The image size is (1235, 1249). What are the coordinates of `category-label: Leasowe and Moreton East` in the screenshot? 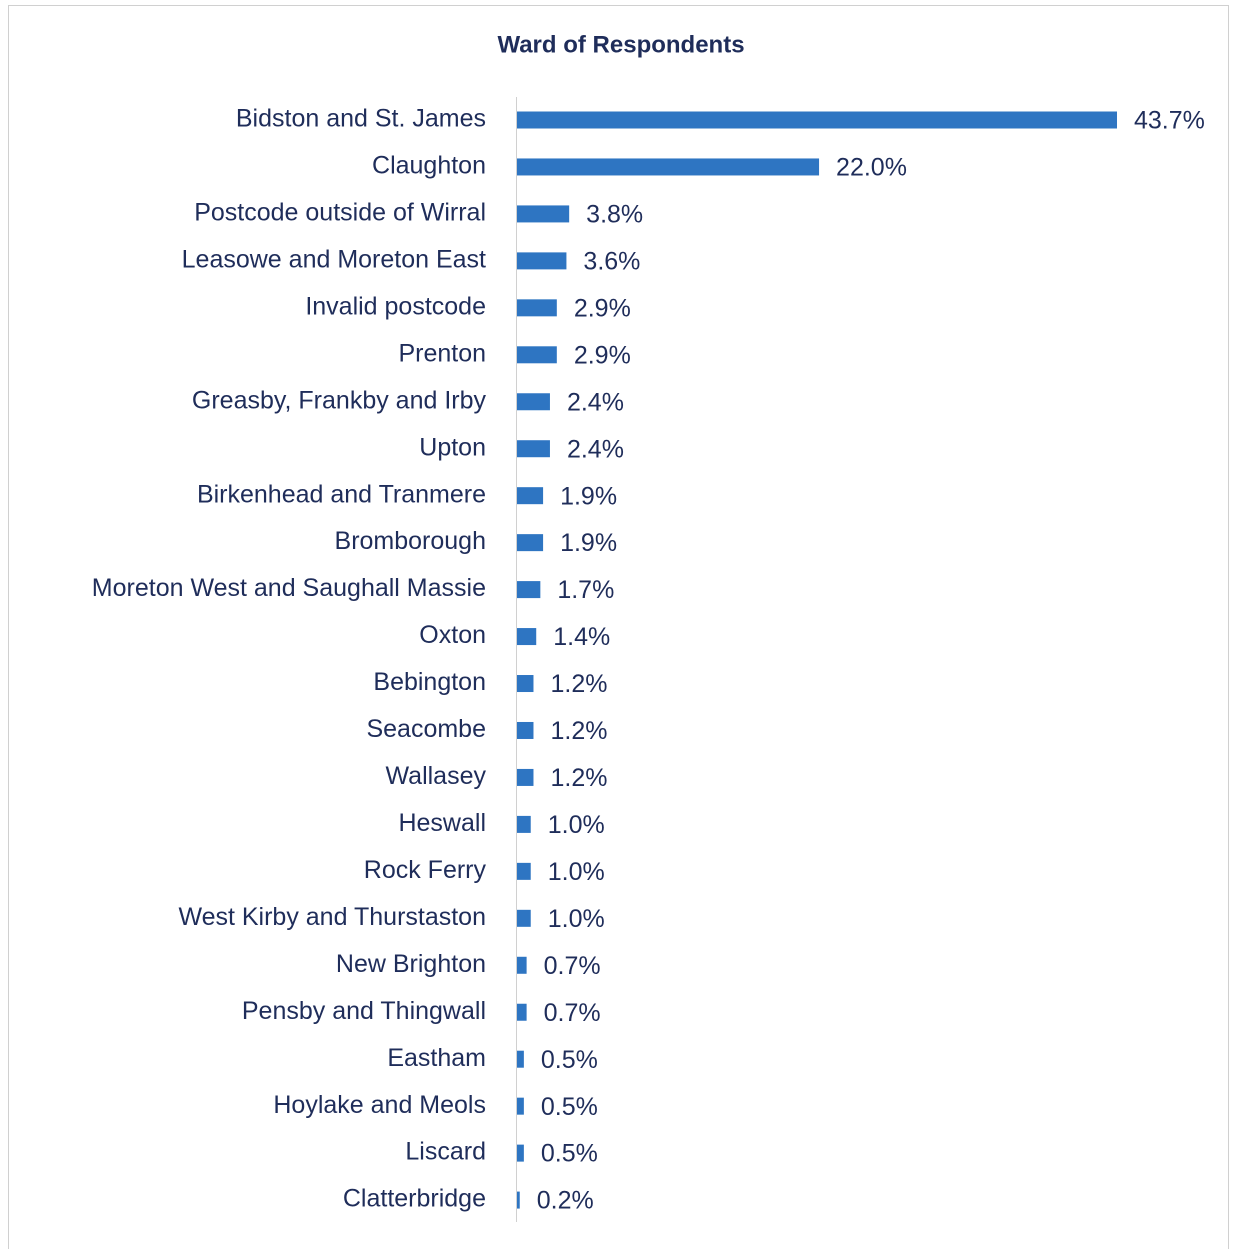 It's located at (334, 259).